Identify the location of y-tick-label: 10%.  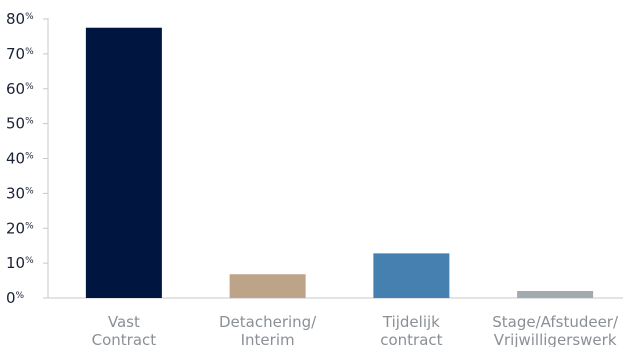
(20, 263).